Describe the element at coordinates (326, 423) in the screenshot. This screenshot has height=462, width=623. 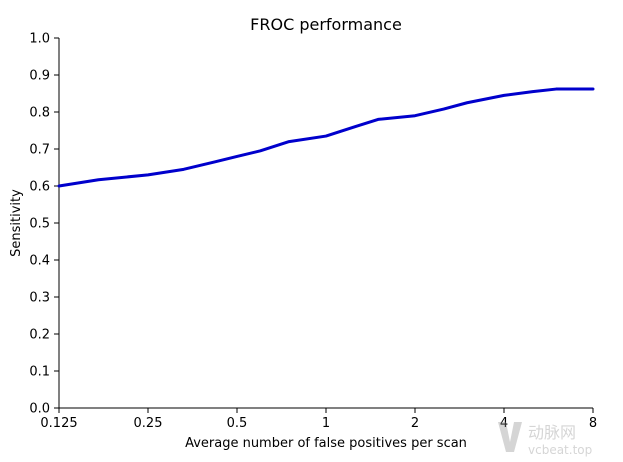
I see `x-tick-label: 1` at that location.